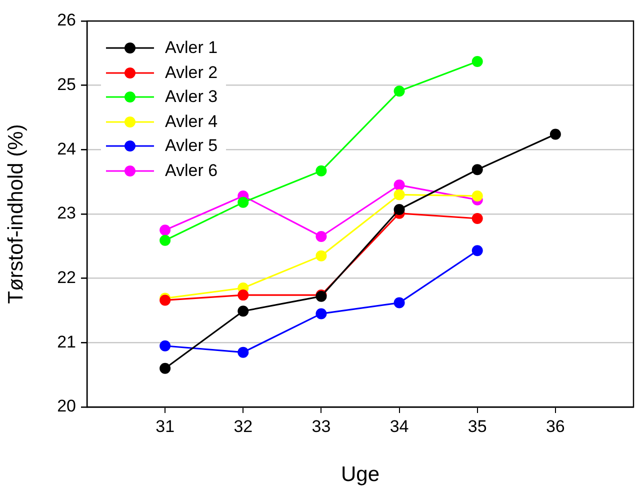 This screenshot has height=492, width=639. Describe the element at coordinates (66, 213) in the screenshot. I see `y-tick-label: 23` at that location.